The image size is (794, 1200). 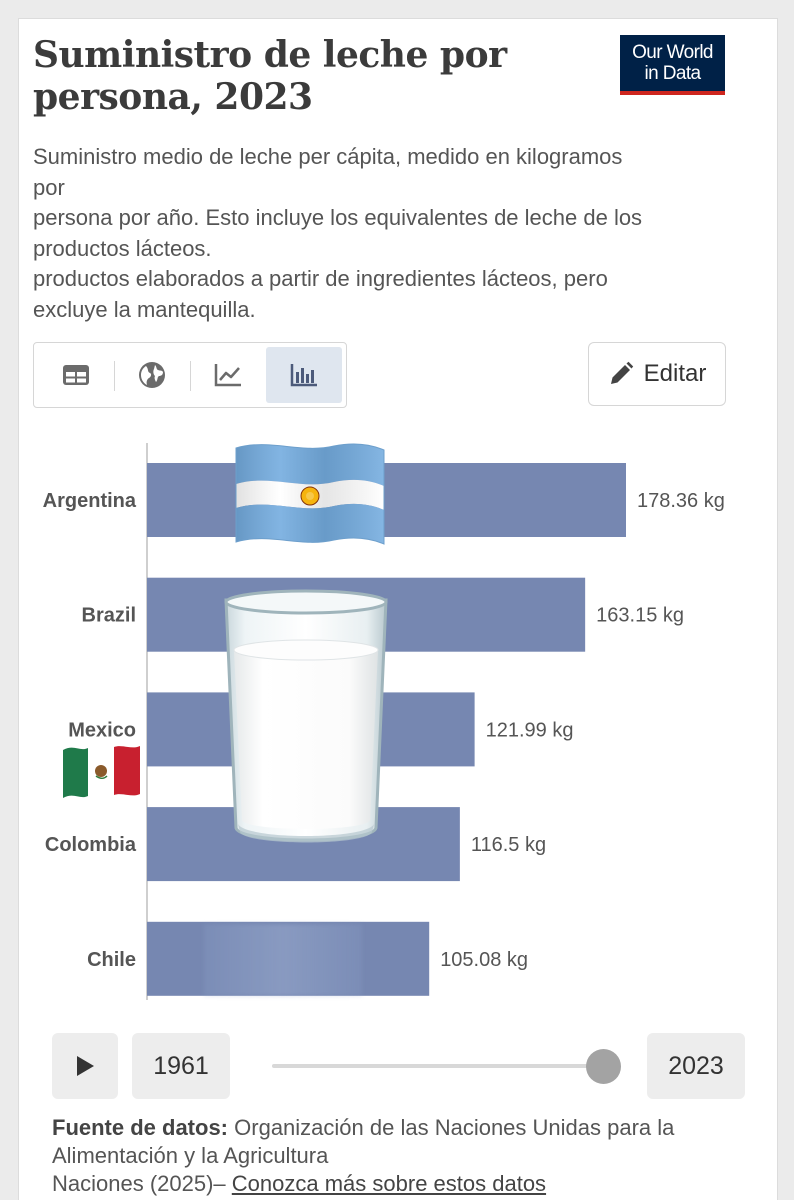 I want to click on learn-more-link: Conozca más sobre estos datos, so click(x=389, y=1183).